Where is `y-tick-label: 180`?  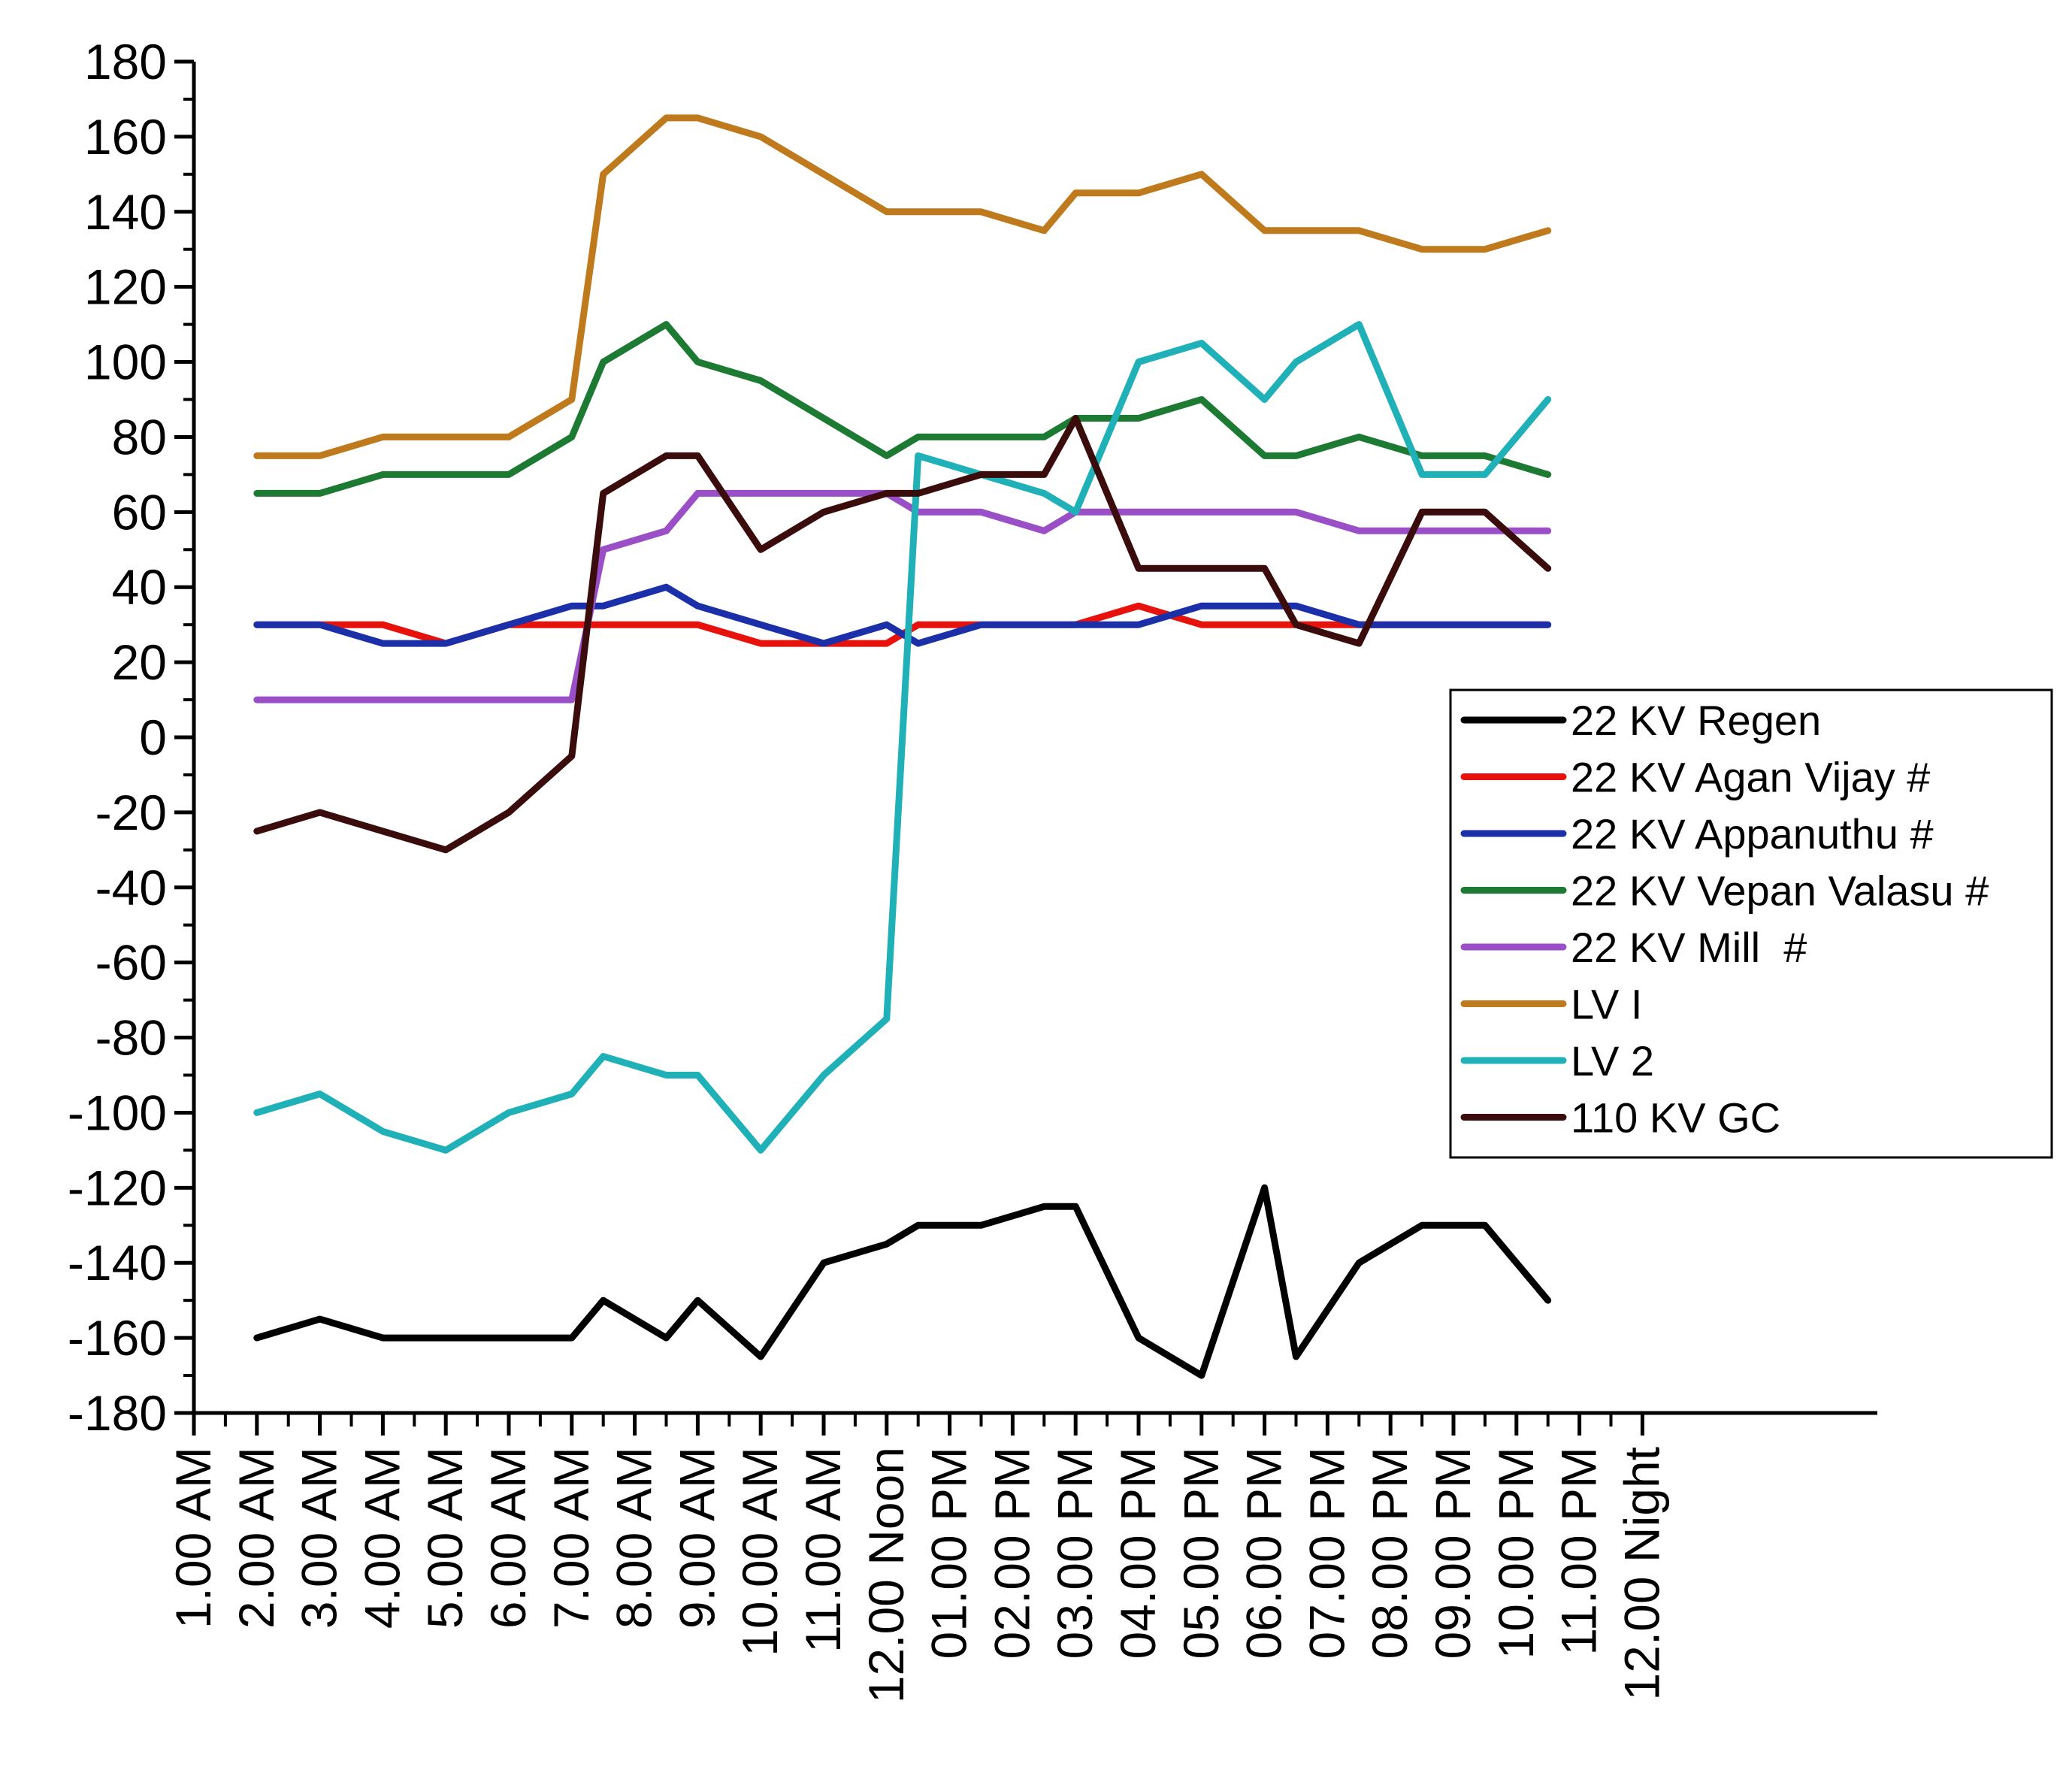 y-tick-label: 180 is located at coordinates (125, 61).